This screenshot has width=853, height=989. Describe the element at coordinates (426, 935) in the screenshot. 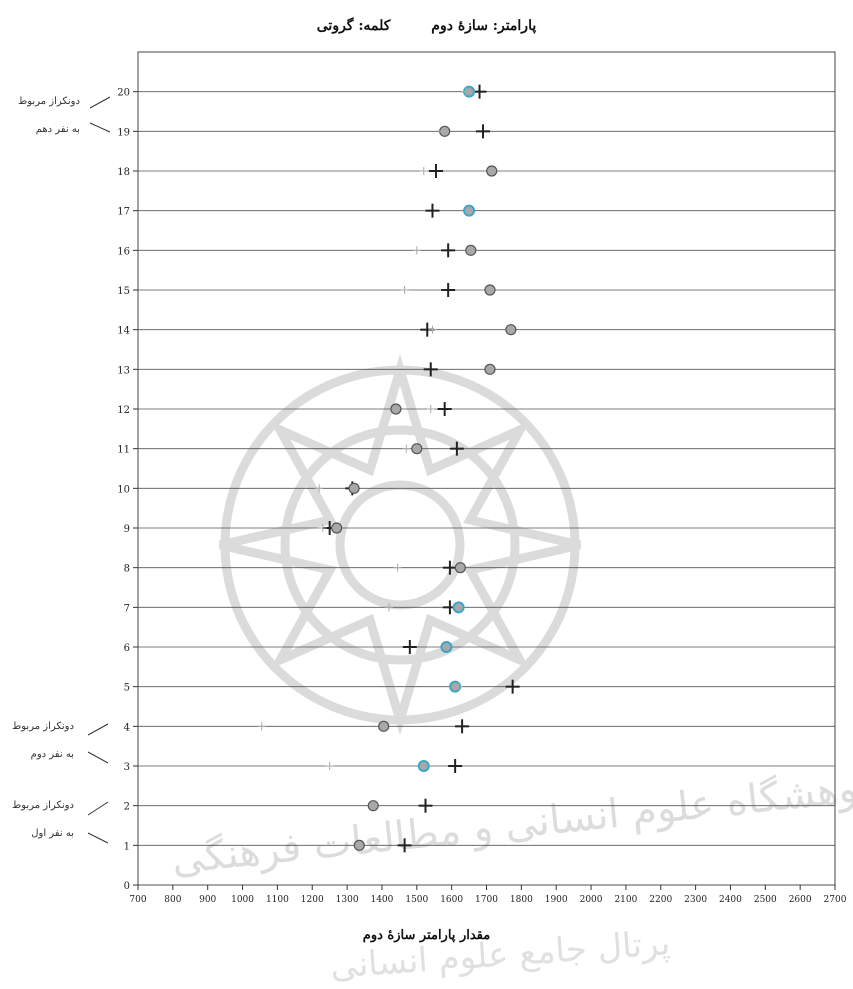

I see `x-axis-label: مقدار پارامتر سازهٔ دوم` at that location.